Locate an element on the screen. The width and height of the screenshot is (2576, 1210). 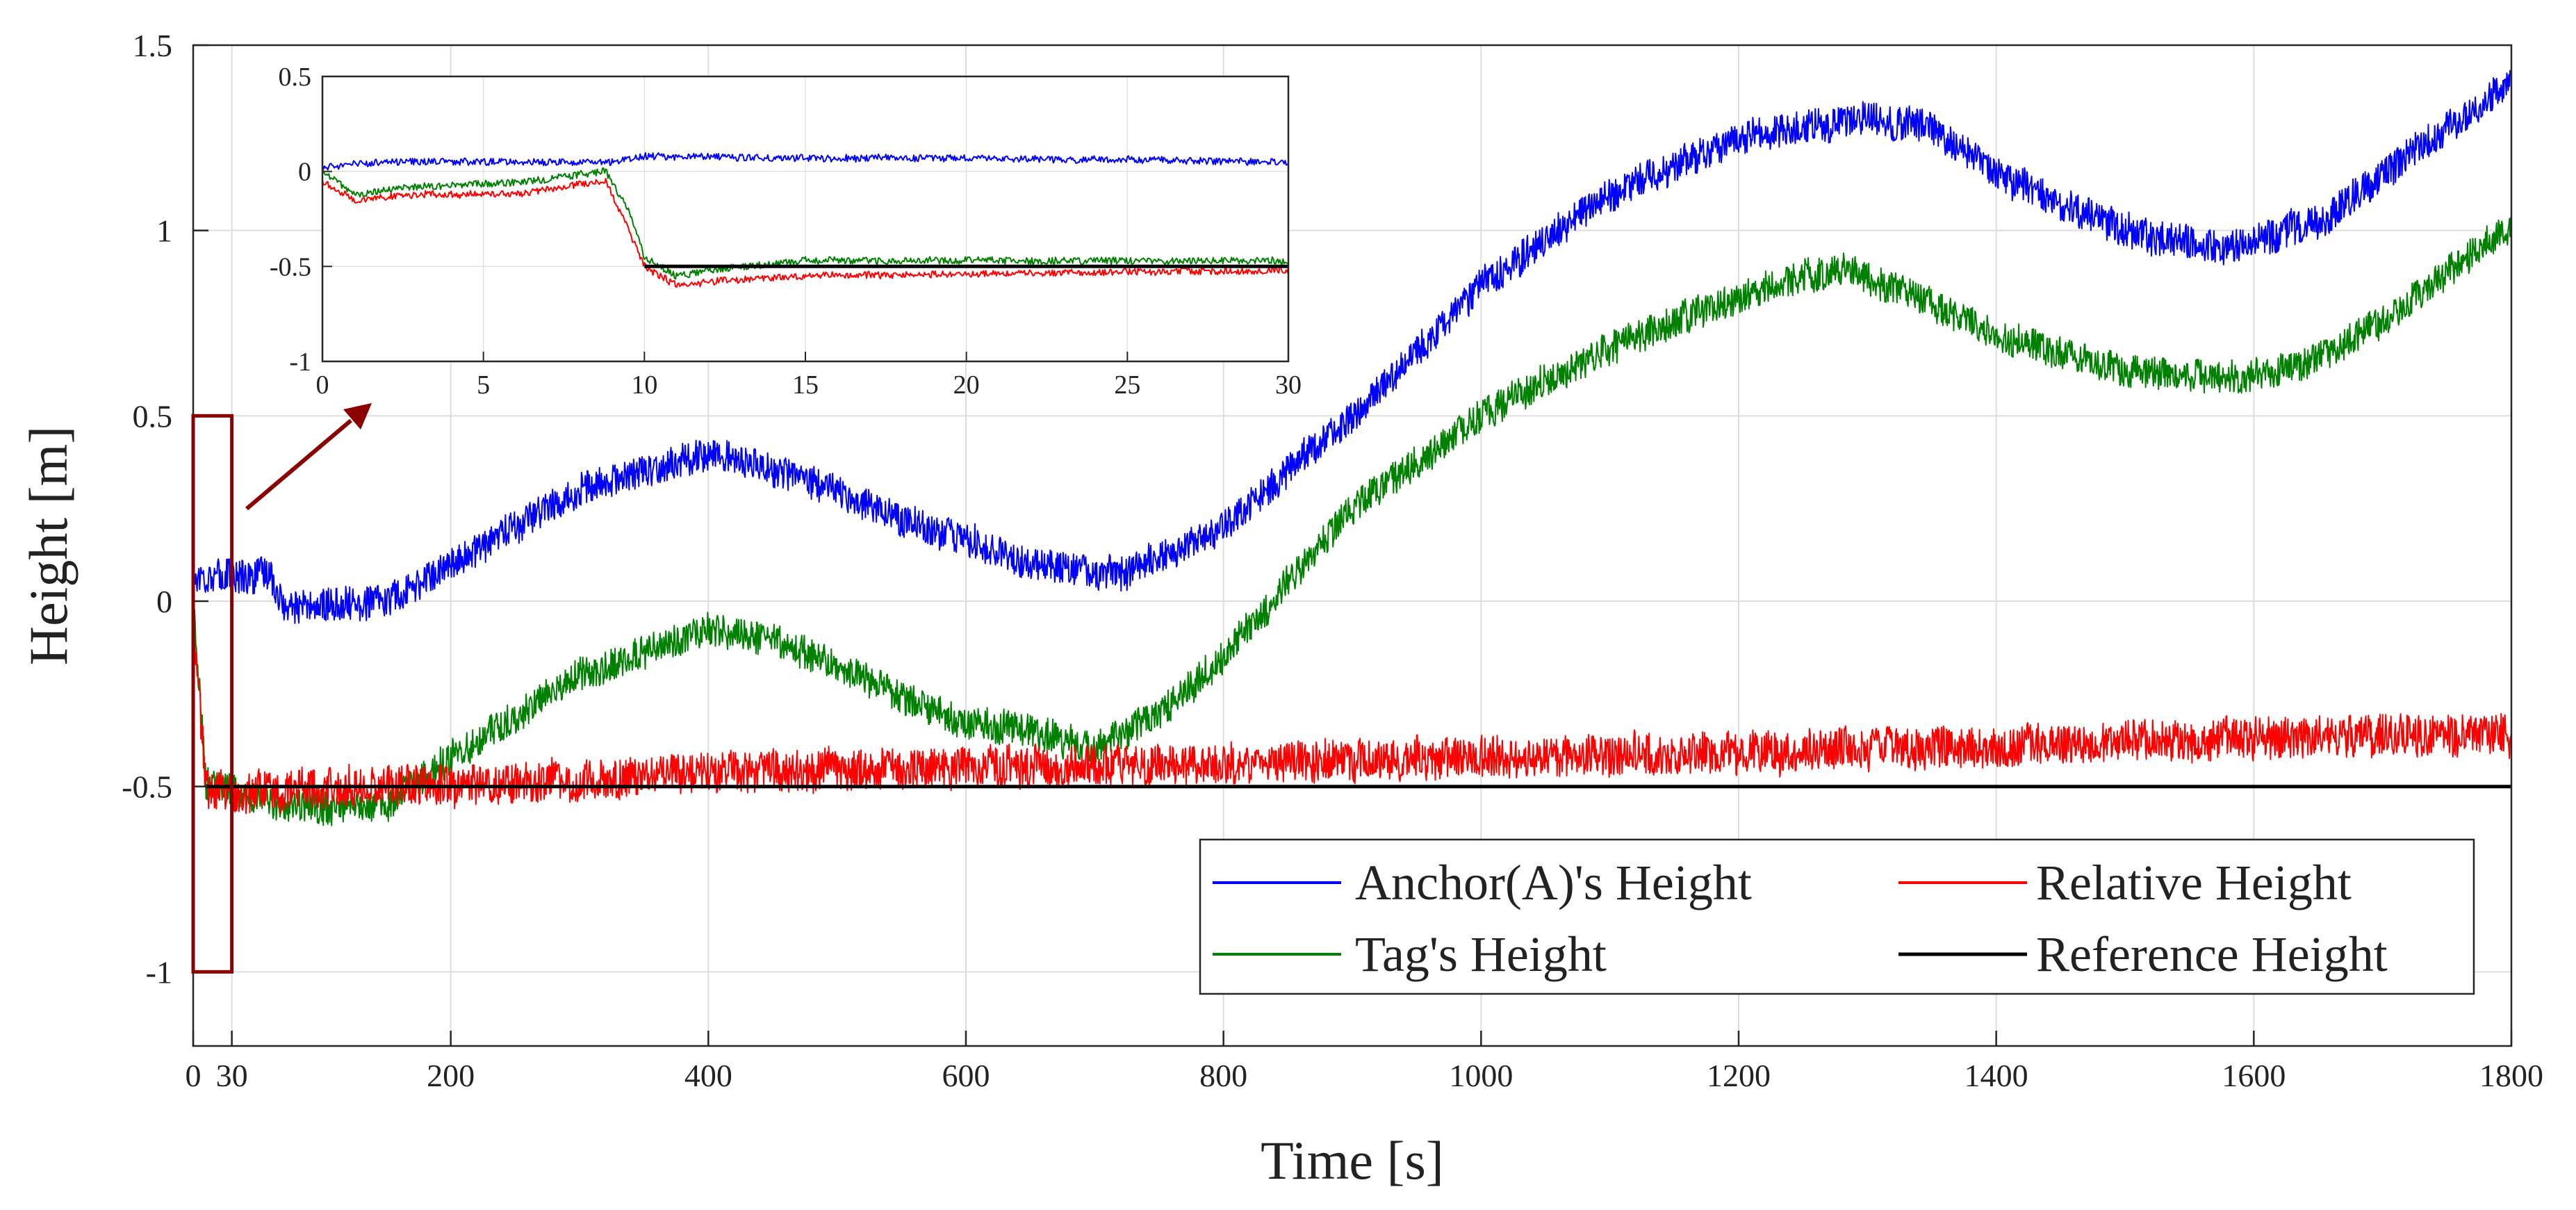
legend-label-anchor: Anchor(A)'s Height is located at coordinates (1553, 882).